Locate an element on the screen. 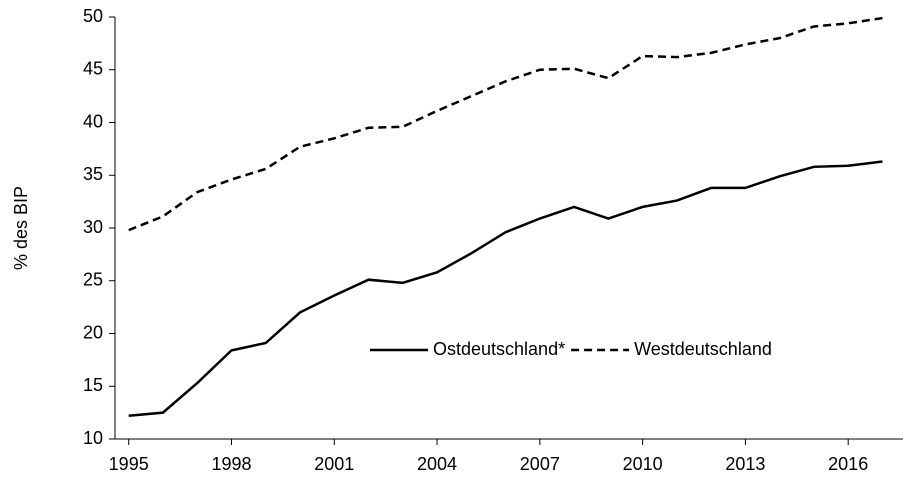 The image size is (905, 484). y-tick-label: 45 is located at coordinates (93, 69).